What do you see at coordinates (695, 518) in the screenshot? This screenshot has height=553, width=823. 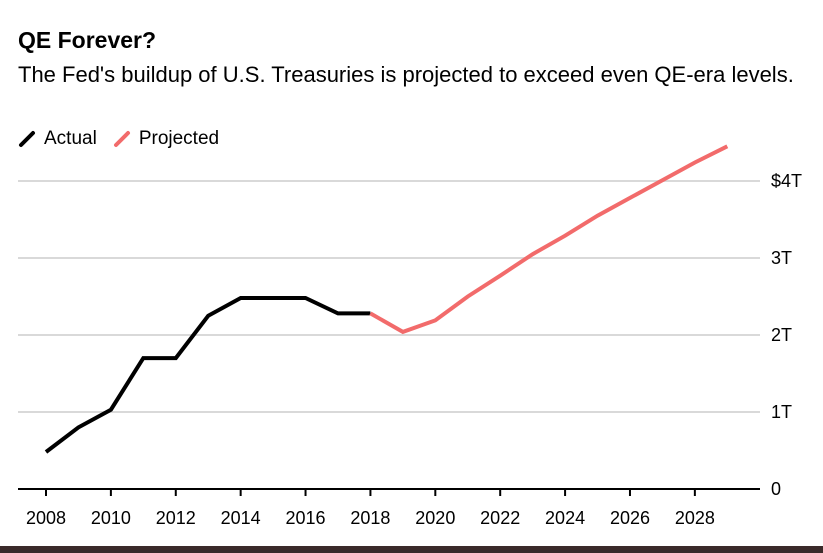 I see `x-tick-label: 2028` at bounding box center [695, 518].